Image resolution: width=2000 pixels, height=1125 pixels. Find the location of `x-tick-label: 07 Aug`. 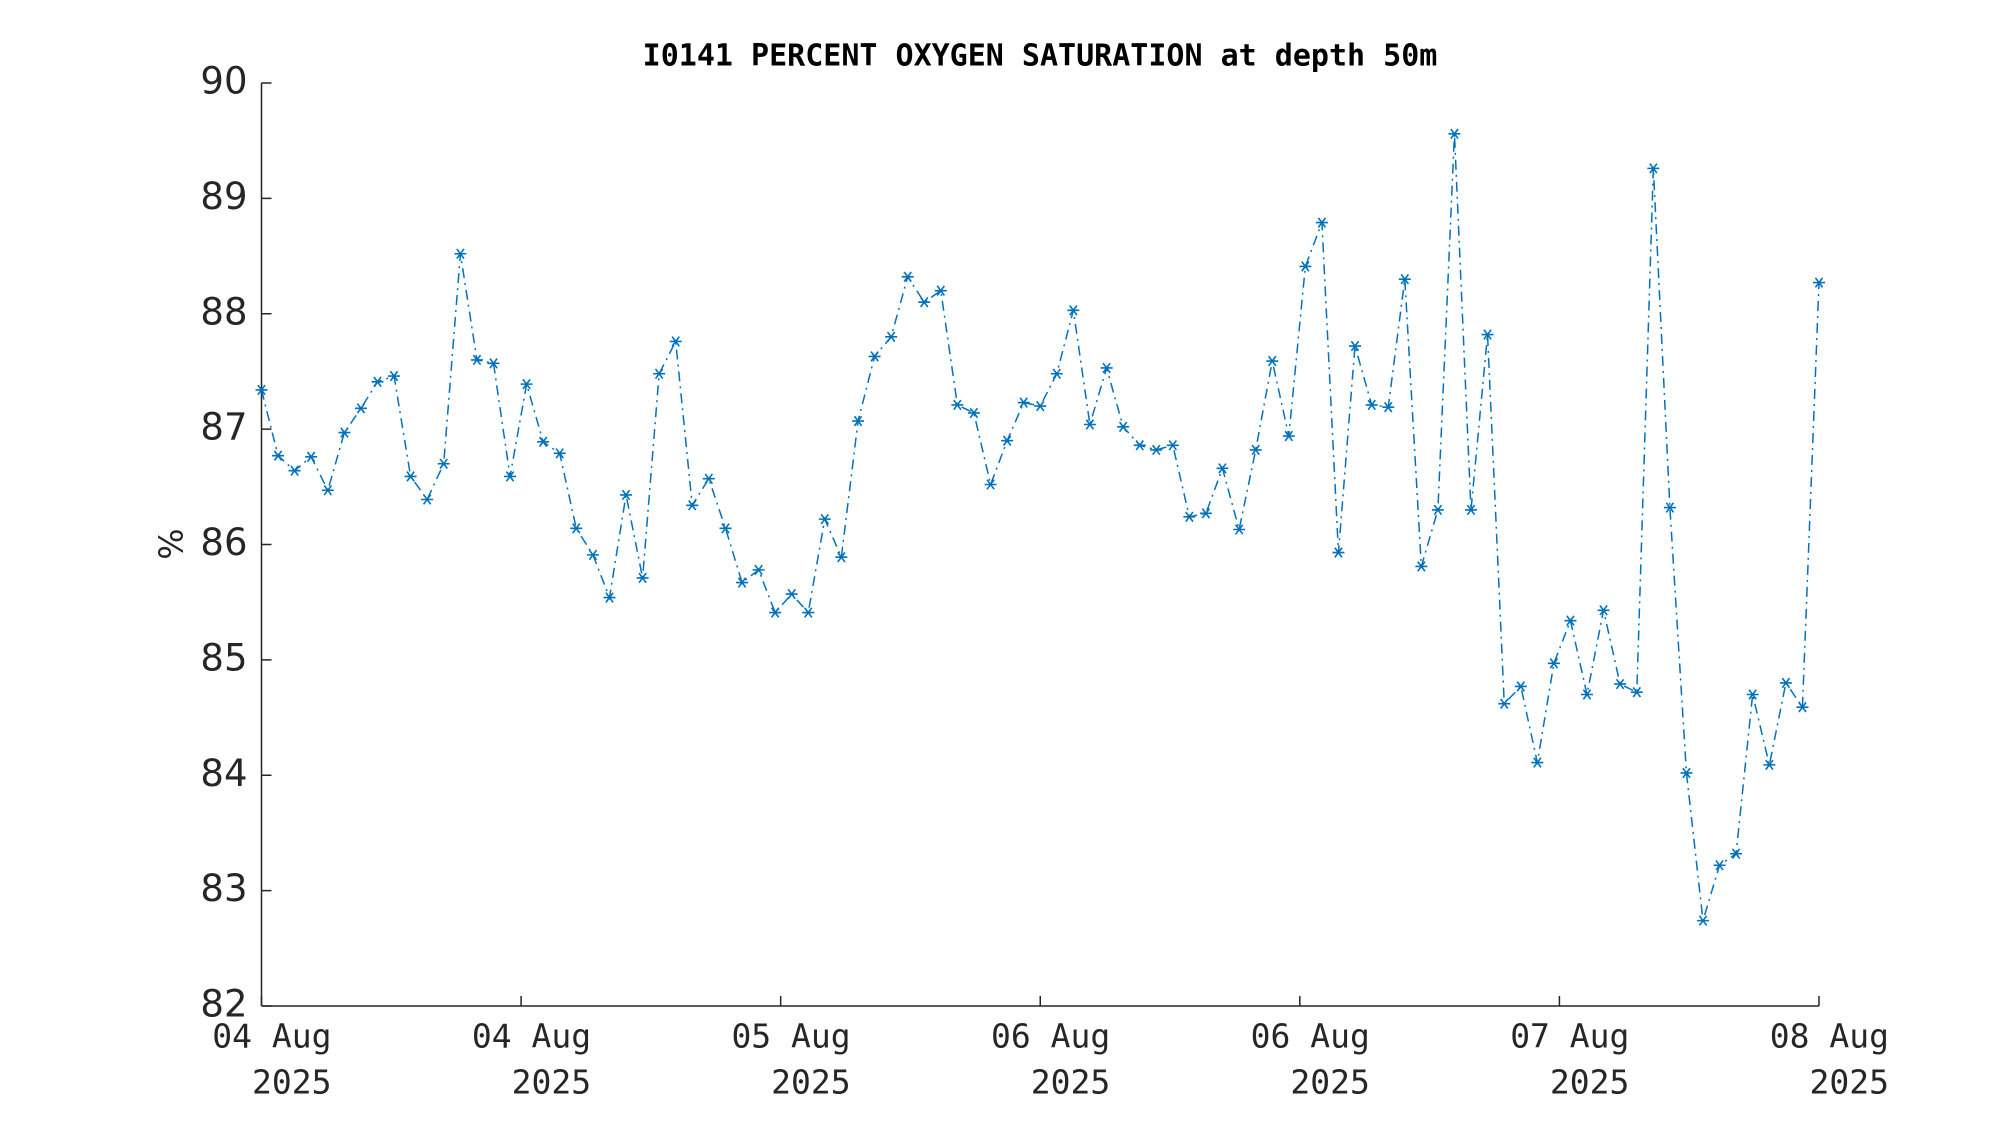

x-tick-label: 07 Aug is located at coordinates (1569, 1036).